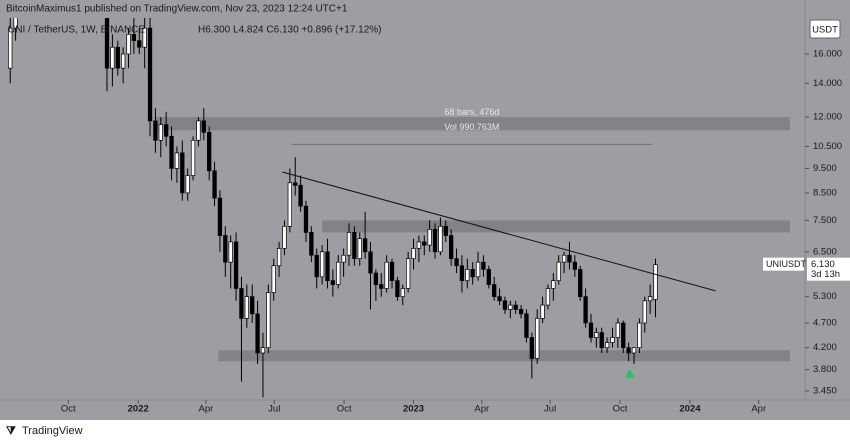  I want to click on y-tick-label: 9.500, so click(825, 168).